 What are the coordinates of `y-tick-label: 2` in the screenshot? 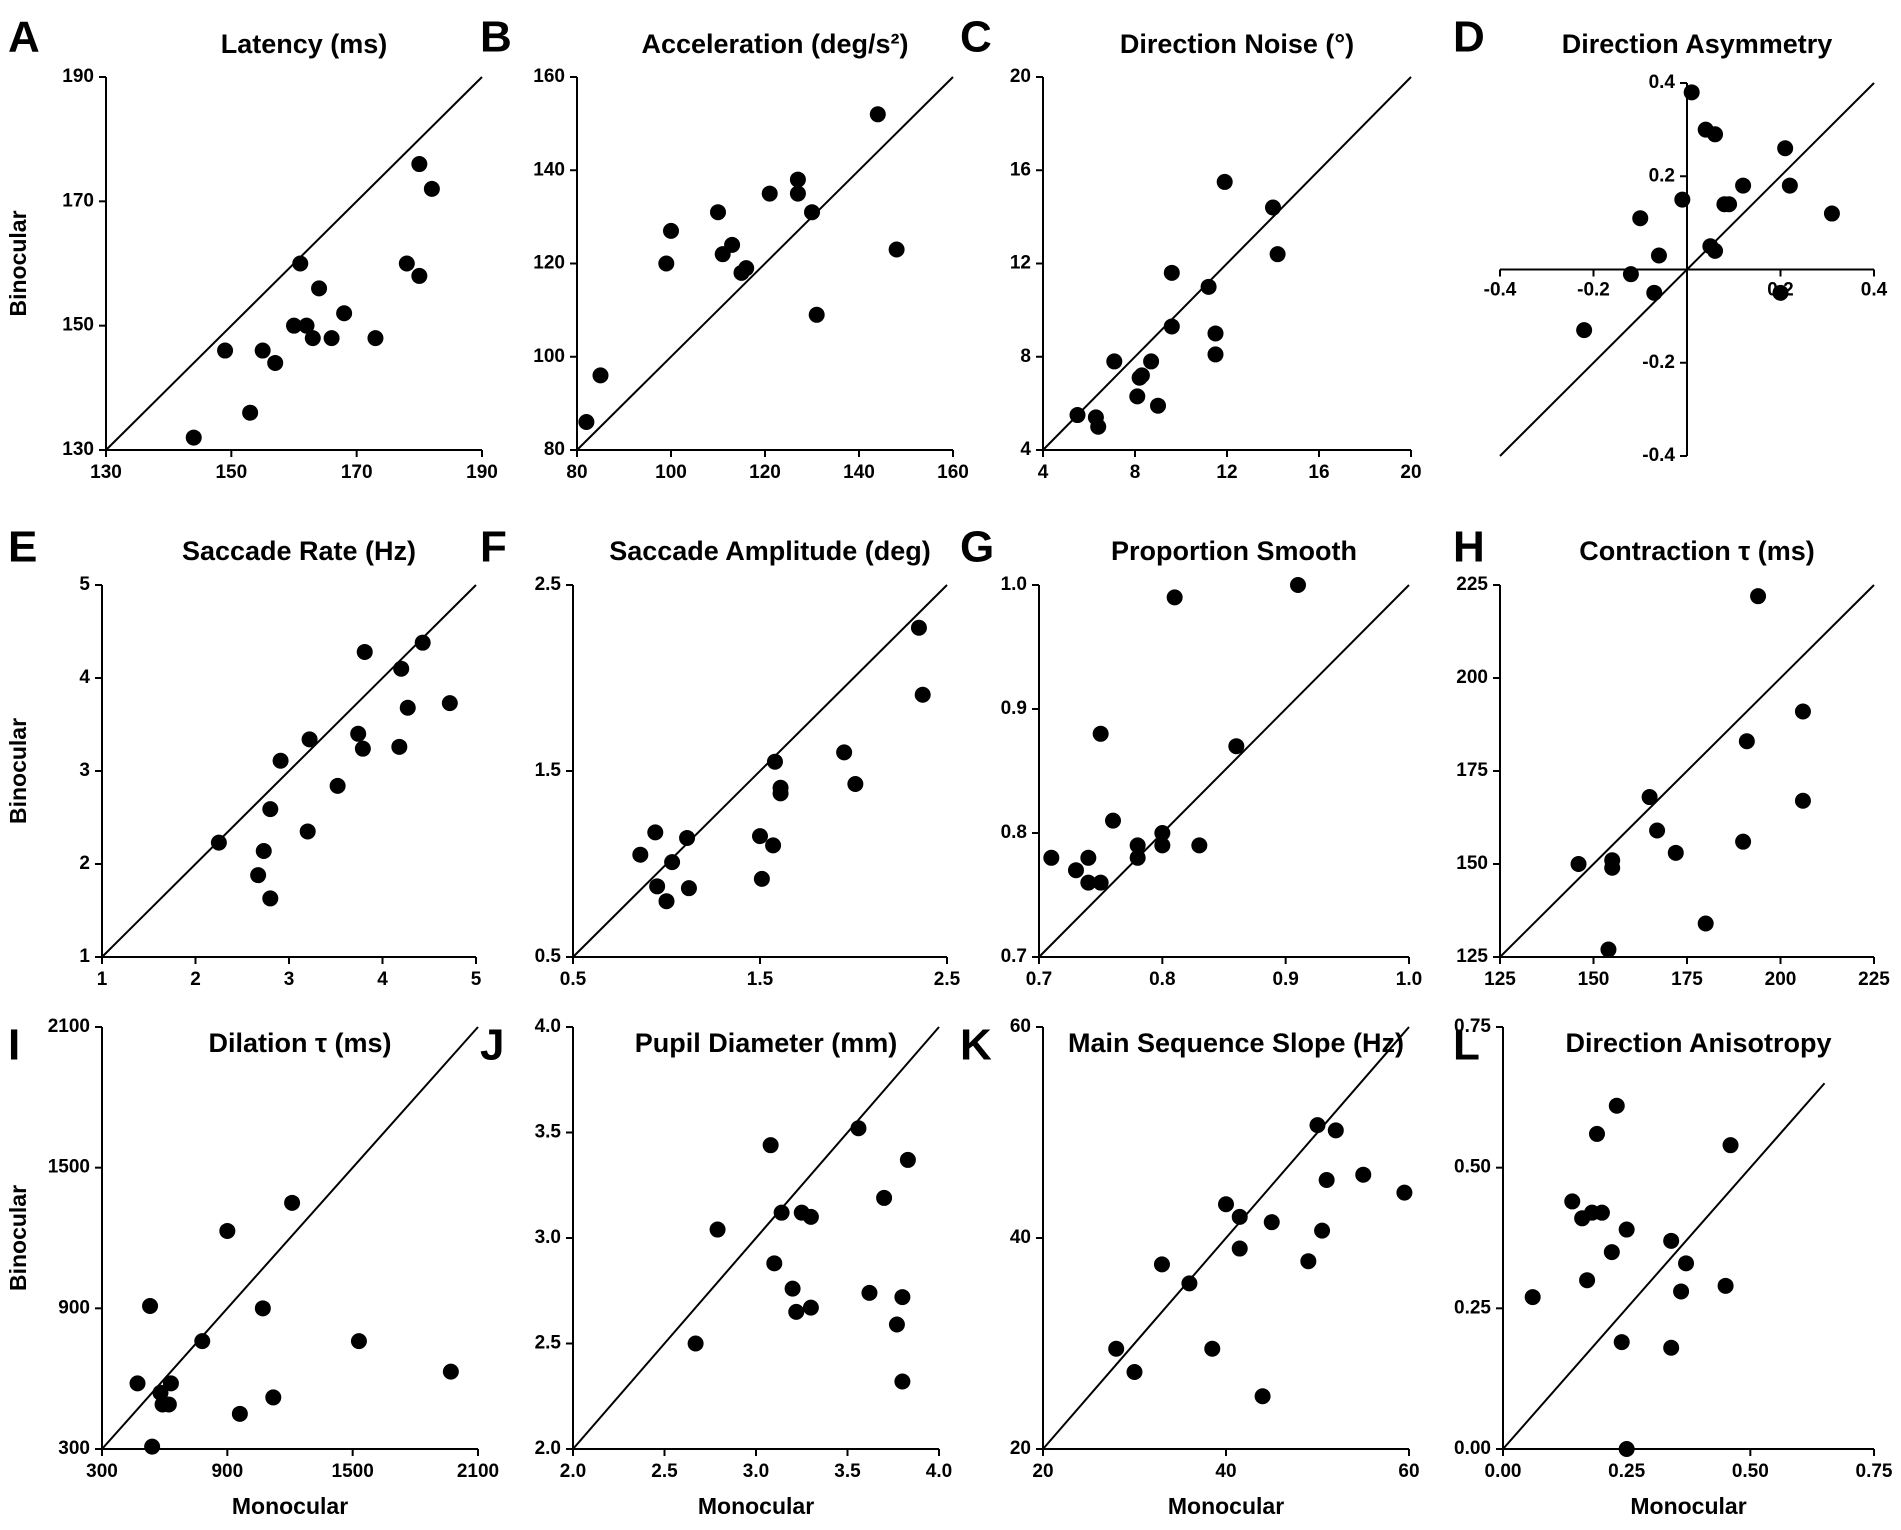 It's located at (84, 863).